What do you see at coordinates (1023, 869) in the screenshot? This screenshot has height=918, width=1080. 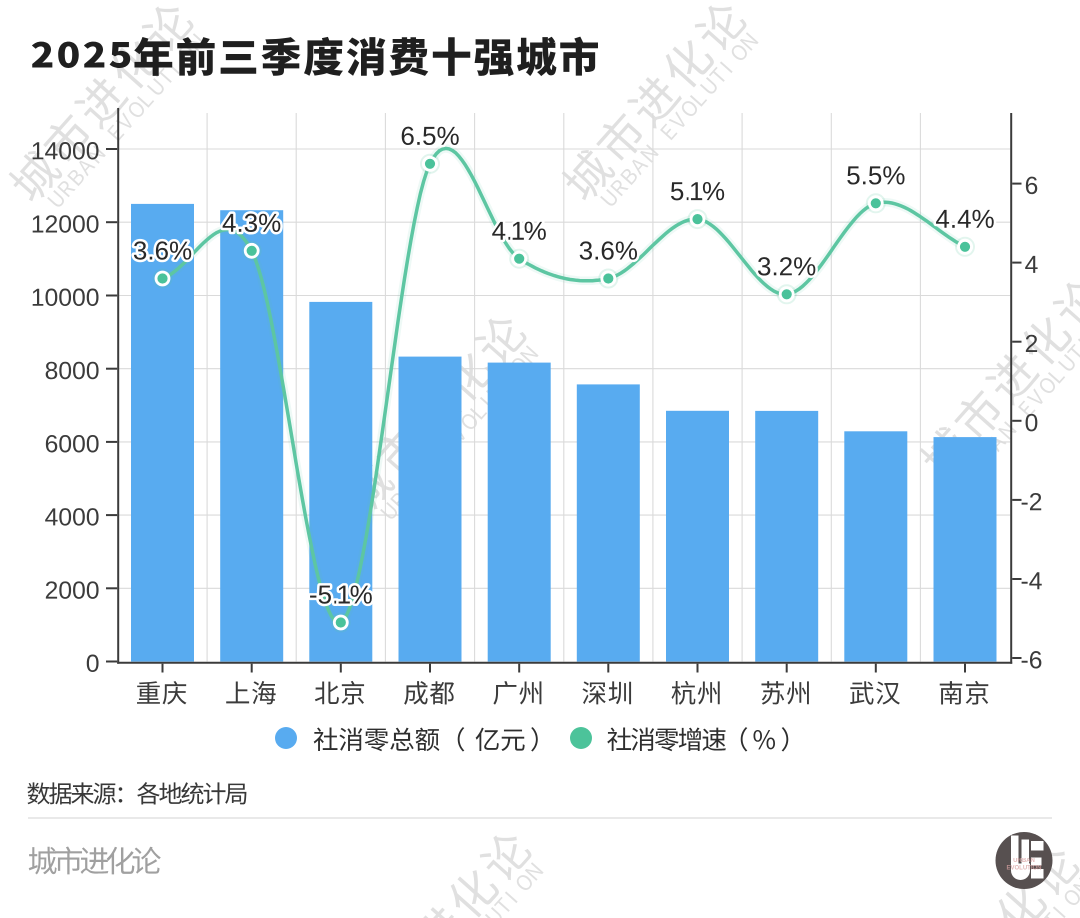 I see `svg-text: EVOLUTION` at bounding box center [1023, 869].